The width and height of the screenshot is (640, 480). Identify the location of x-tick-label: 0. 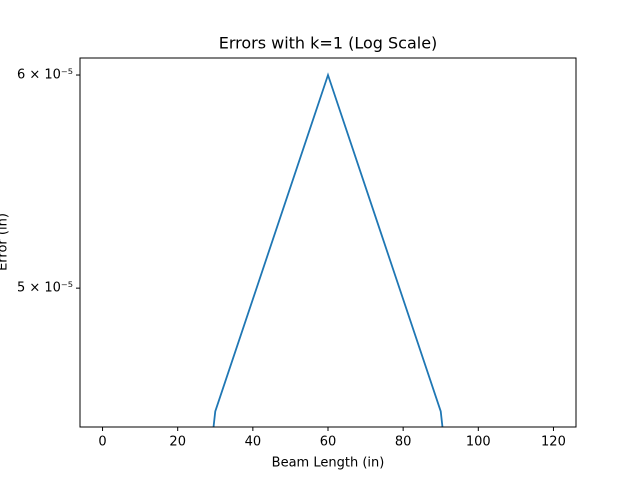
(102, 442).